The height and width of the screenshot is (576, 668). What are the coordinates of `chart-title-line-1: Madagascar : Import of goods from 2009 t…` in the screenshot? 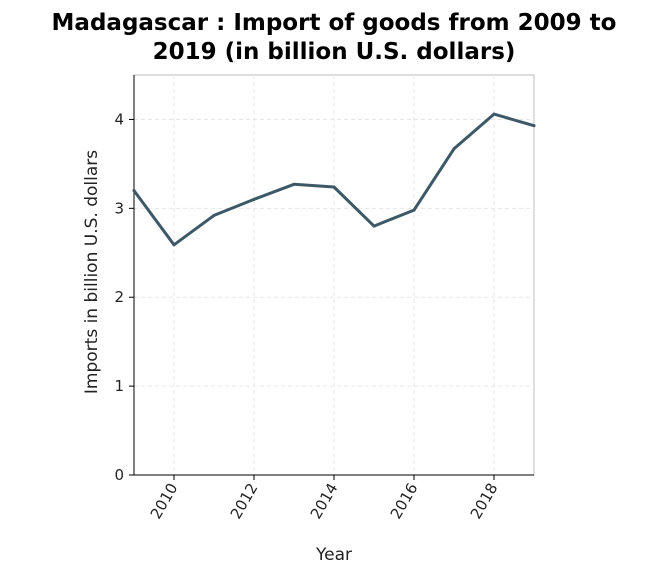 It's located at (334, 23).